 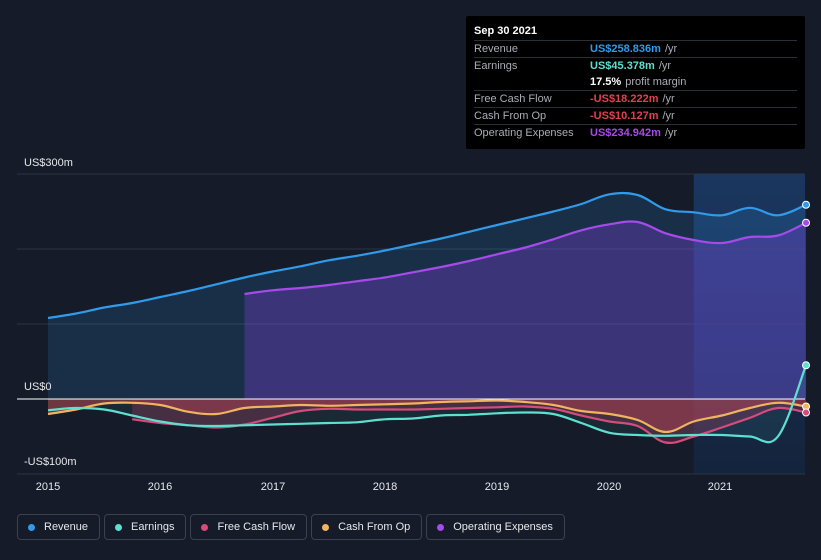 I want to click on operating-expenses-end-marker, so click(x=806, y=222).